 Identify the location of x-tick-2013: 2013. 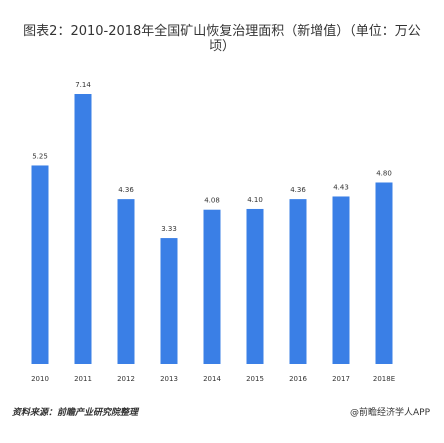
(169, 379).